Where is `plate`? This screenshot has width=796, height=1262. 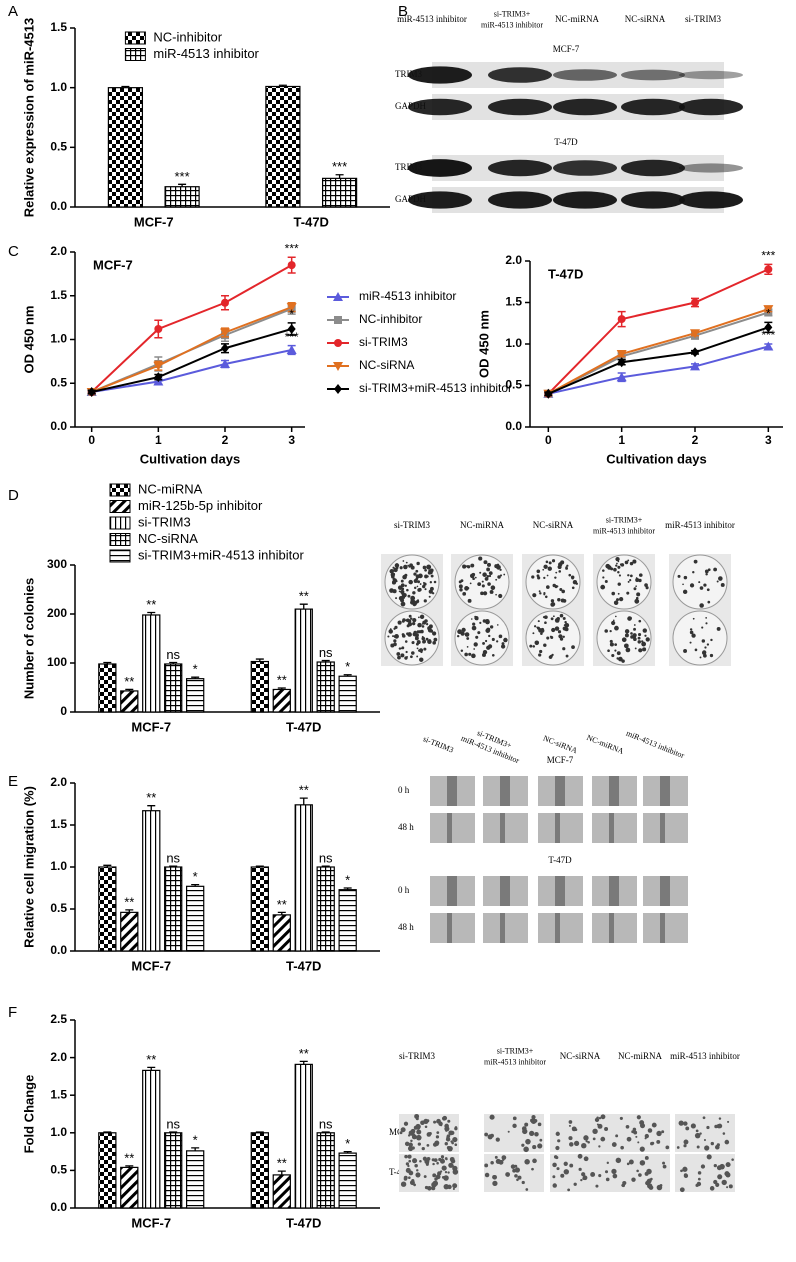
plate is located at coordinates (412, 638).